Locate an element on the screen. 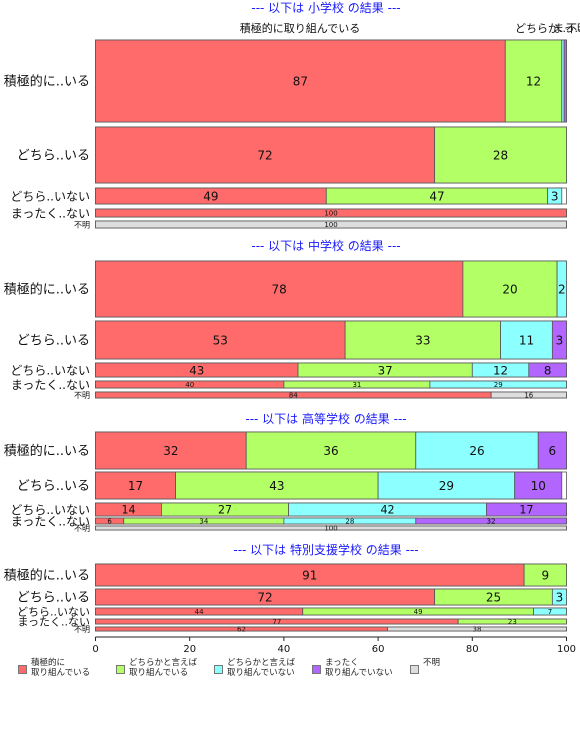 Image resolution: width=580 pixels, height=747 pixels. legend-label: まったく 取り組んでいない is located at coordinates (359, 668).